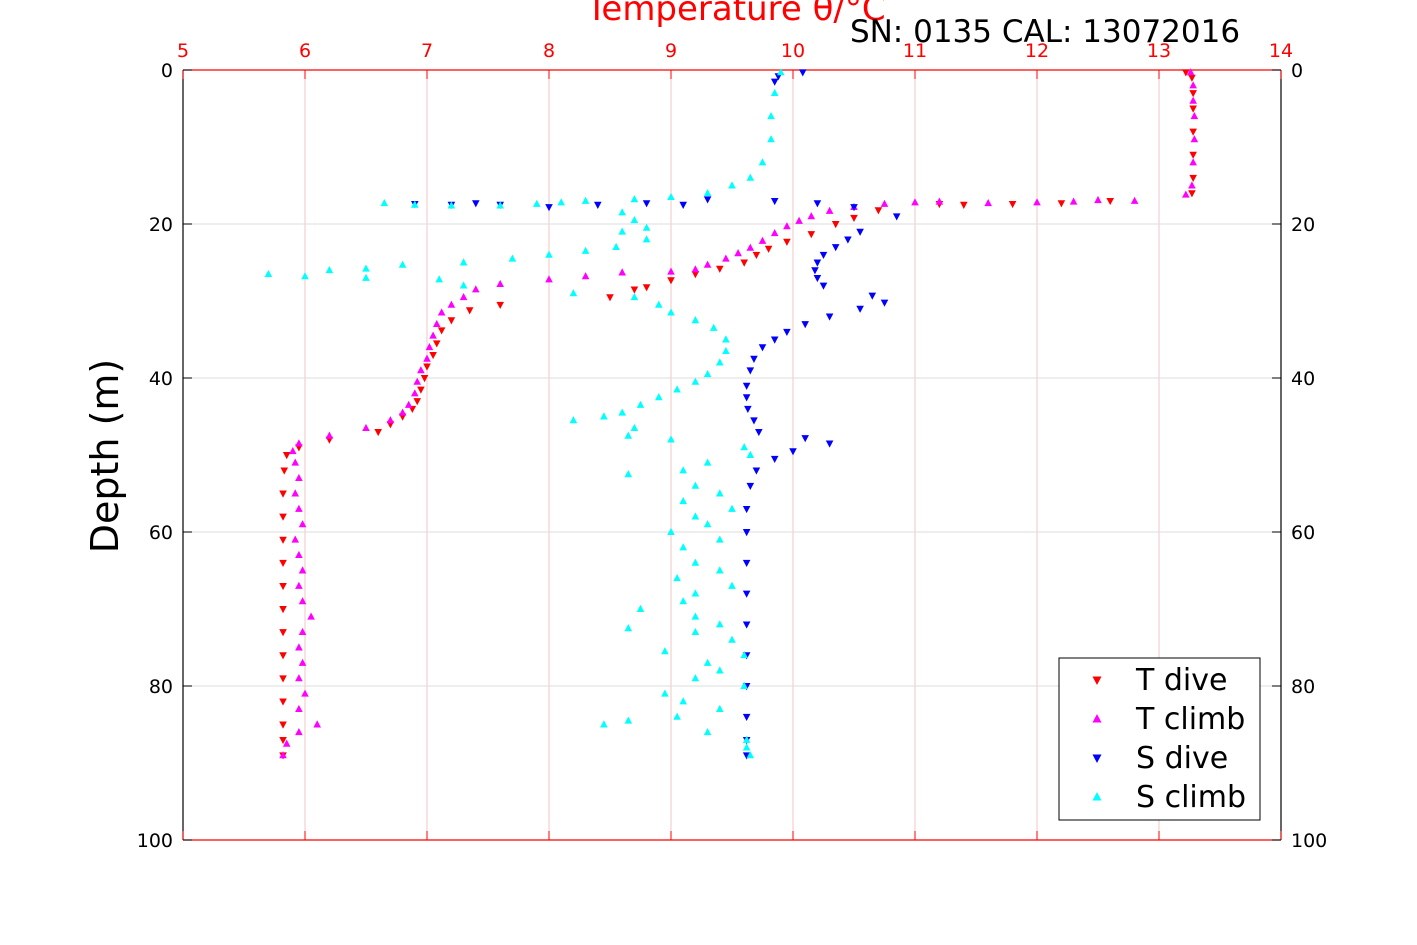 The image size is (1417, 945). Describe the element at coordinates (1182, 758) in the screenshot. I see `legend-label: S dive` at that location.